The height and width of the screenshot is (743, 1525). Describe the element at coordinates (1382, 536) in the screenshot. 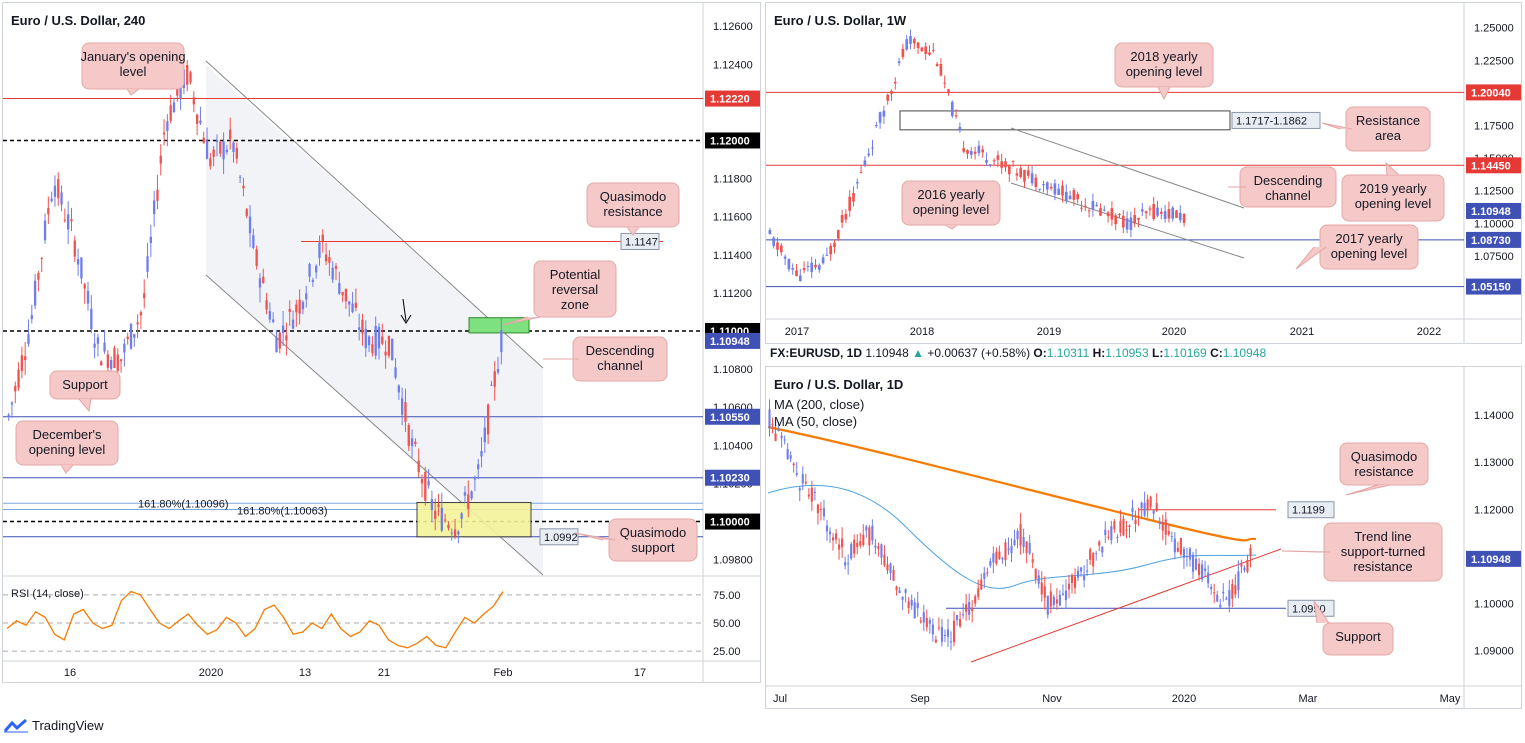

I see `callout-text: Trend line` at that location.